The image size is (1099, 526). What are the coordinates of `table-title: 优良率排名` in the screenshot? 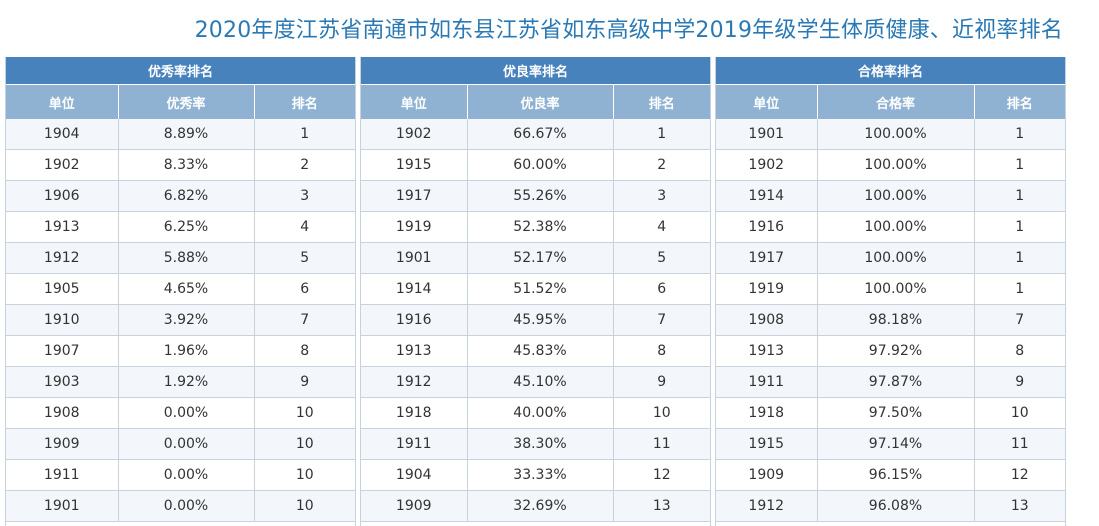 It's located at (535, 71).